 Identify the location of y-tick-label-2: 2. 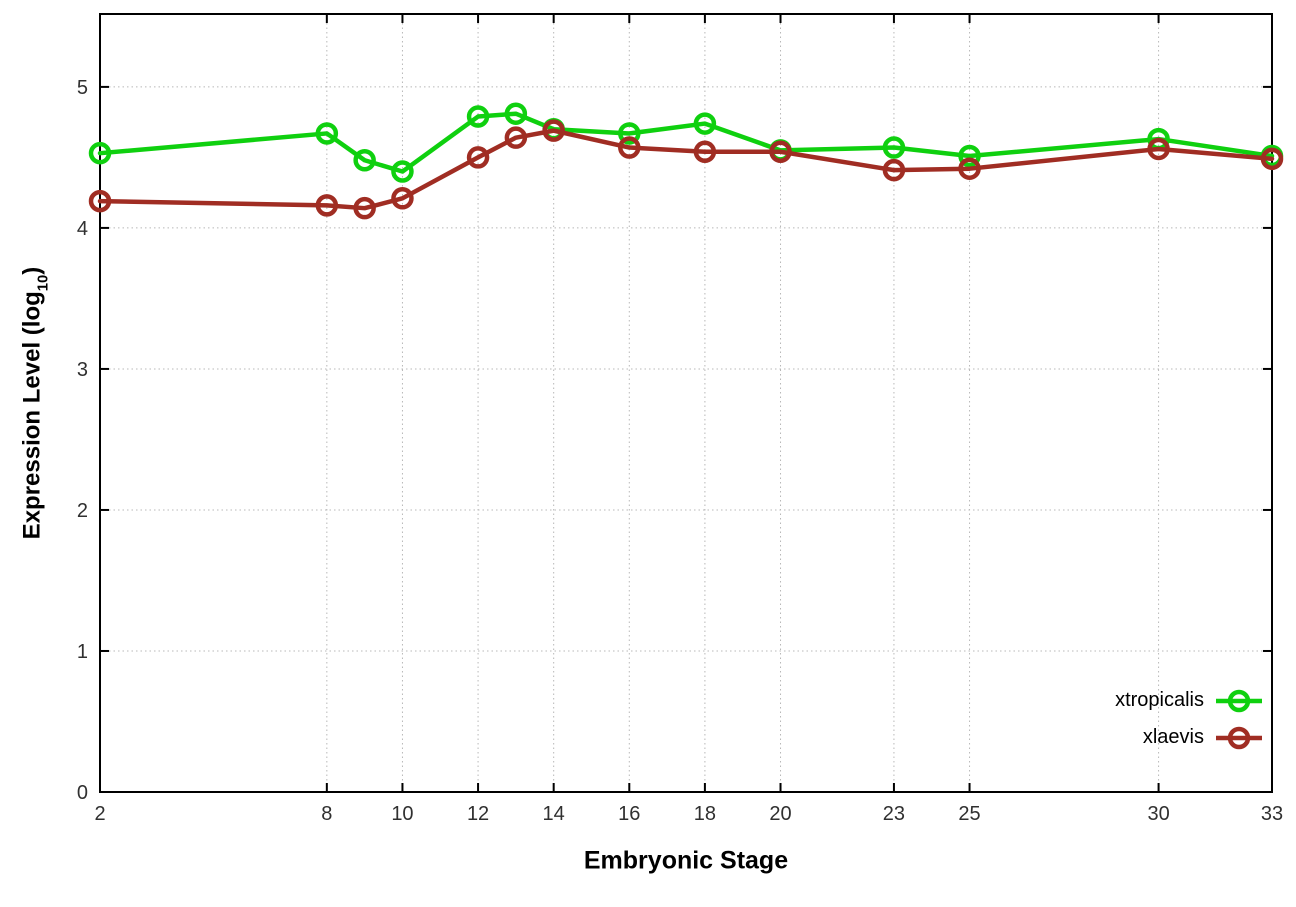
(82, 511).